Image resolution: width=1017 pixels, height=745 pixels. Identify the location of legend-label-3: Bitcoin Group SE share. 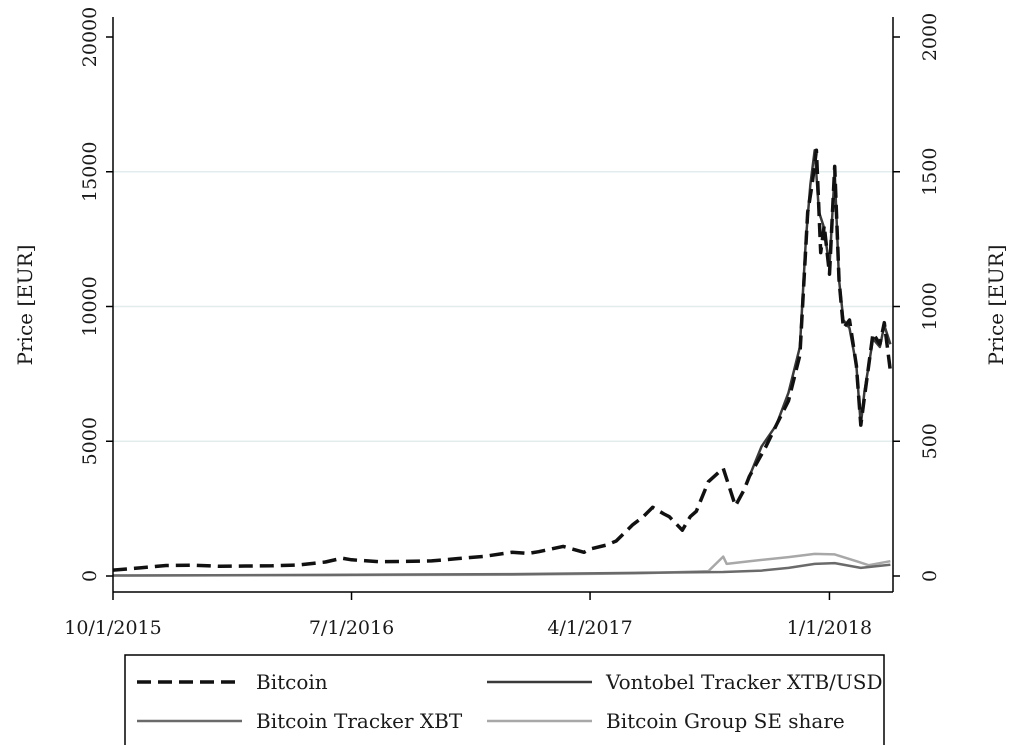
(725, 721).